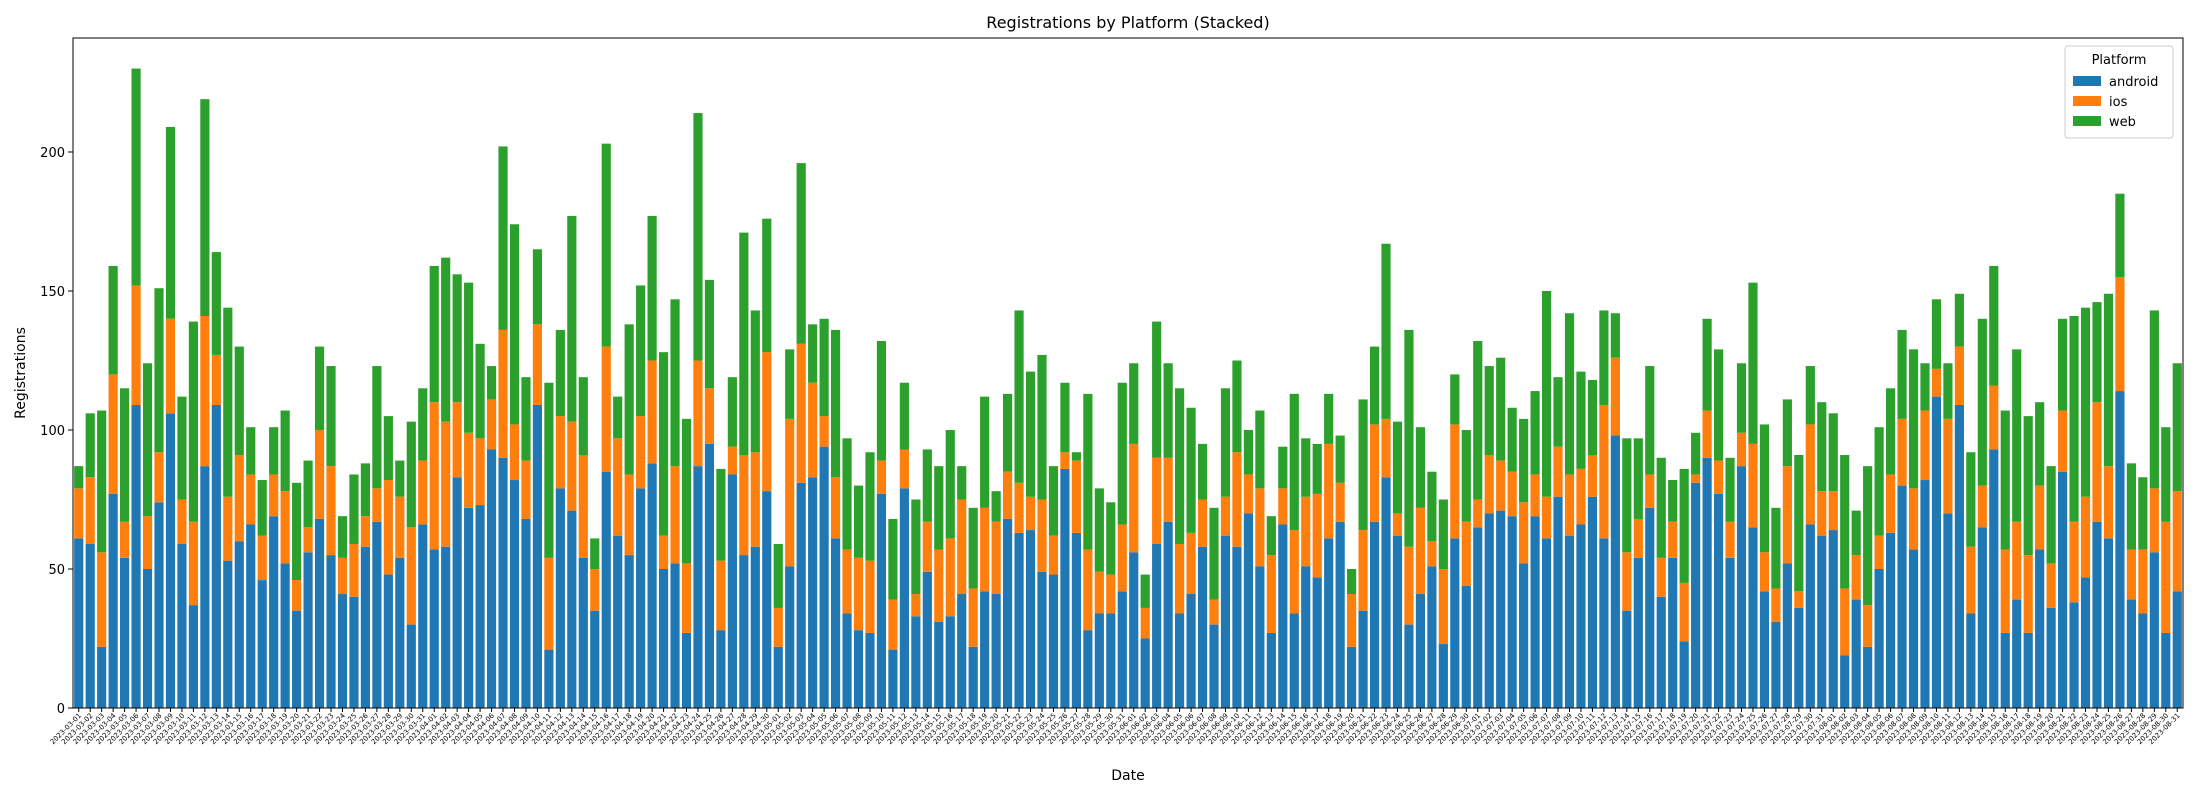 The width and height of the screenshot is (2200, 800). I want to click on y-tick-label: 50, so click(56, 570).